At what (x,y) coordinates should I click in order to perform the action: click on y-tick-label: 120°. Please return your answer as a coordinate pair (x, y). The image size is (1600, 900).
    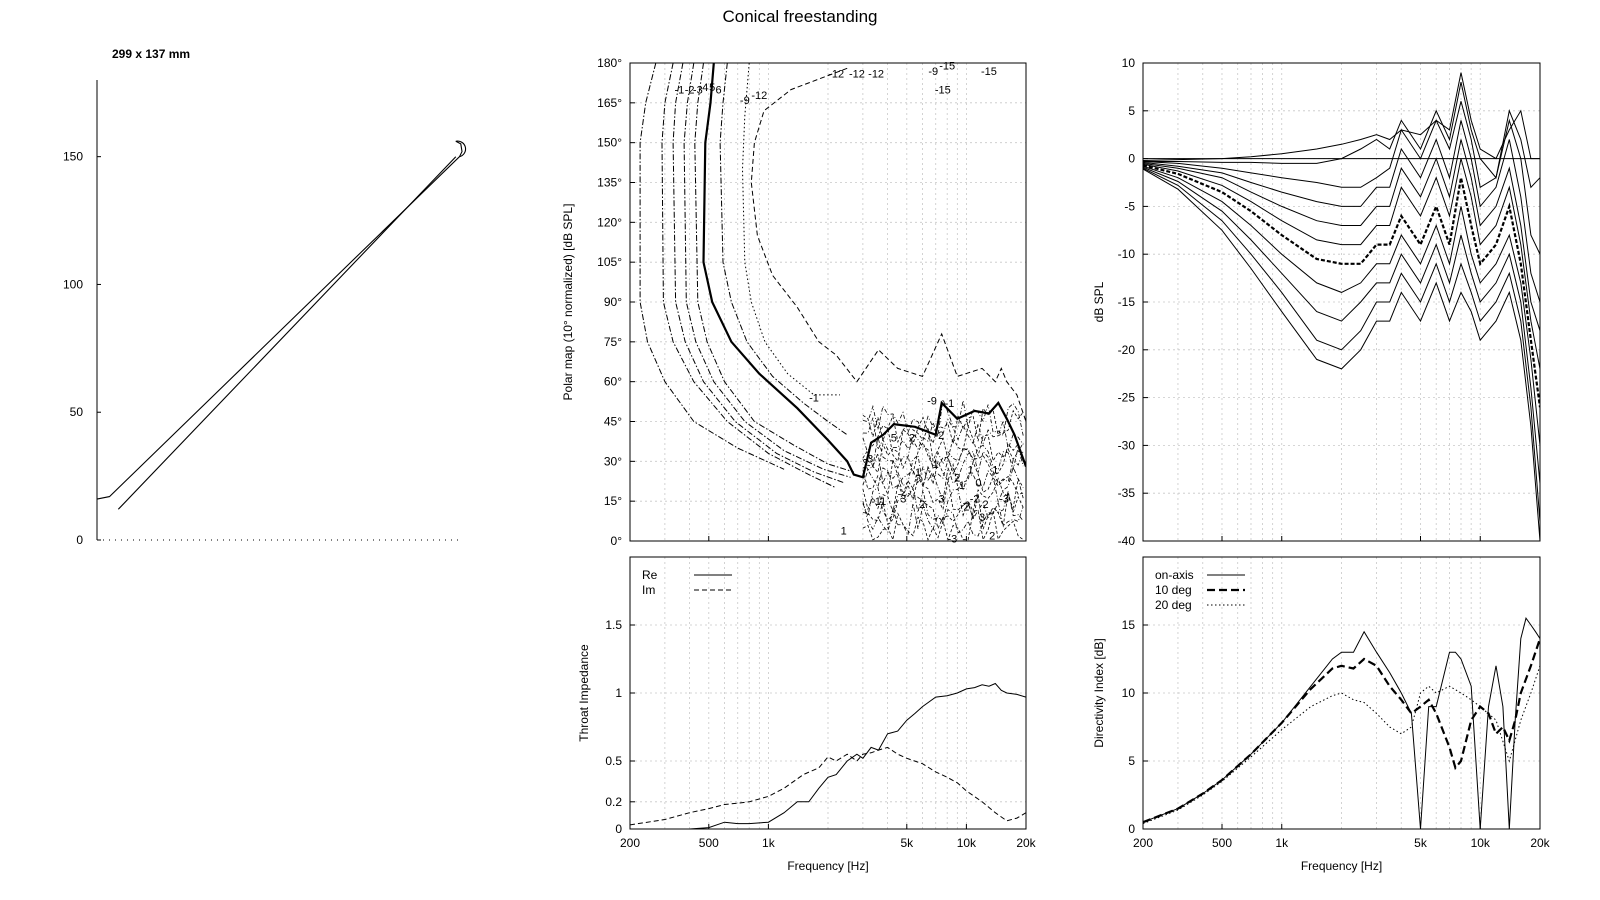
    Looking at the image, I should click on (609, 222).